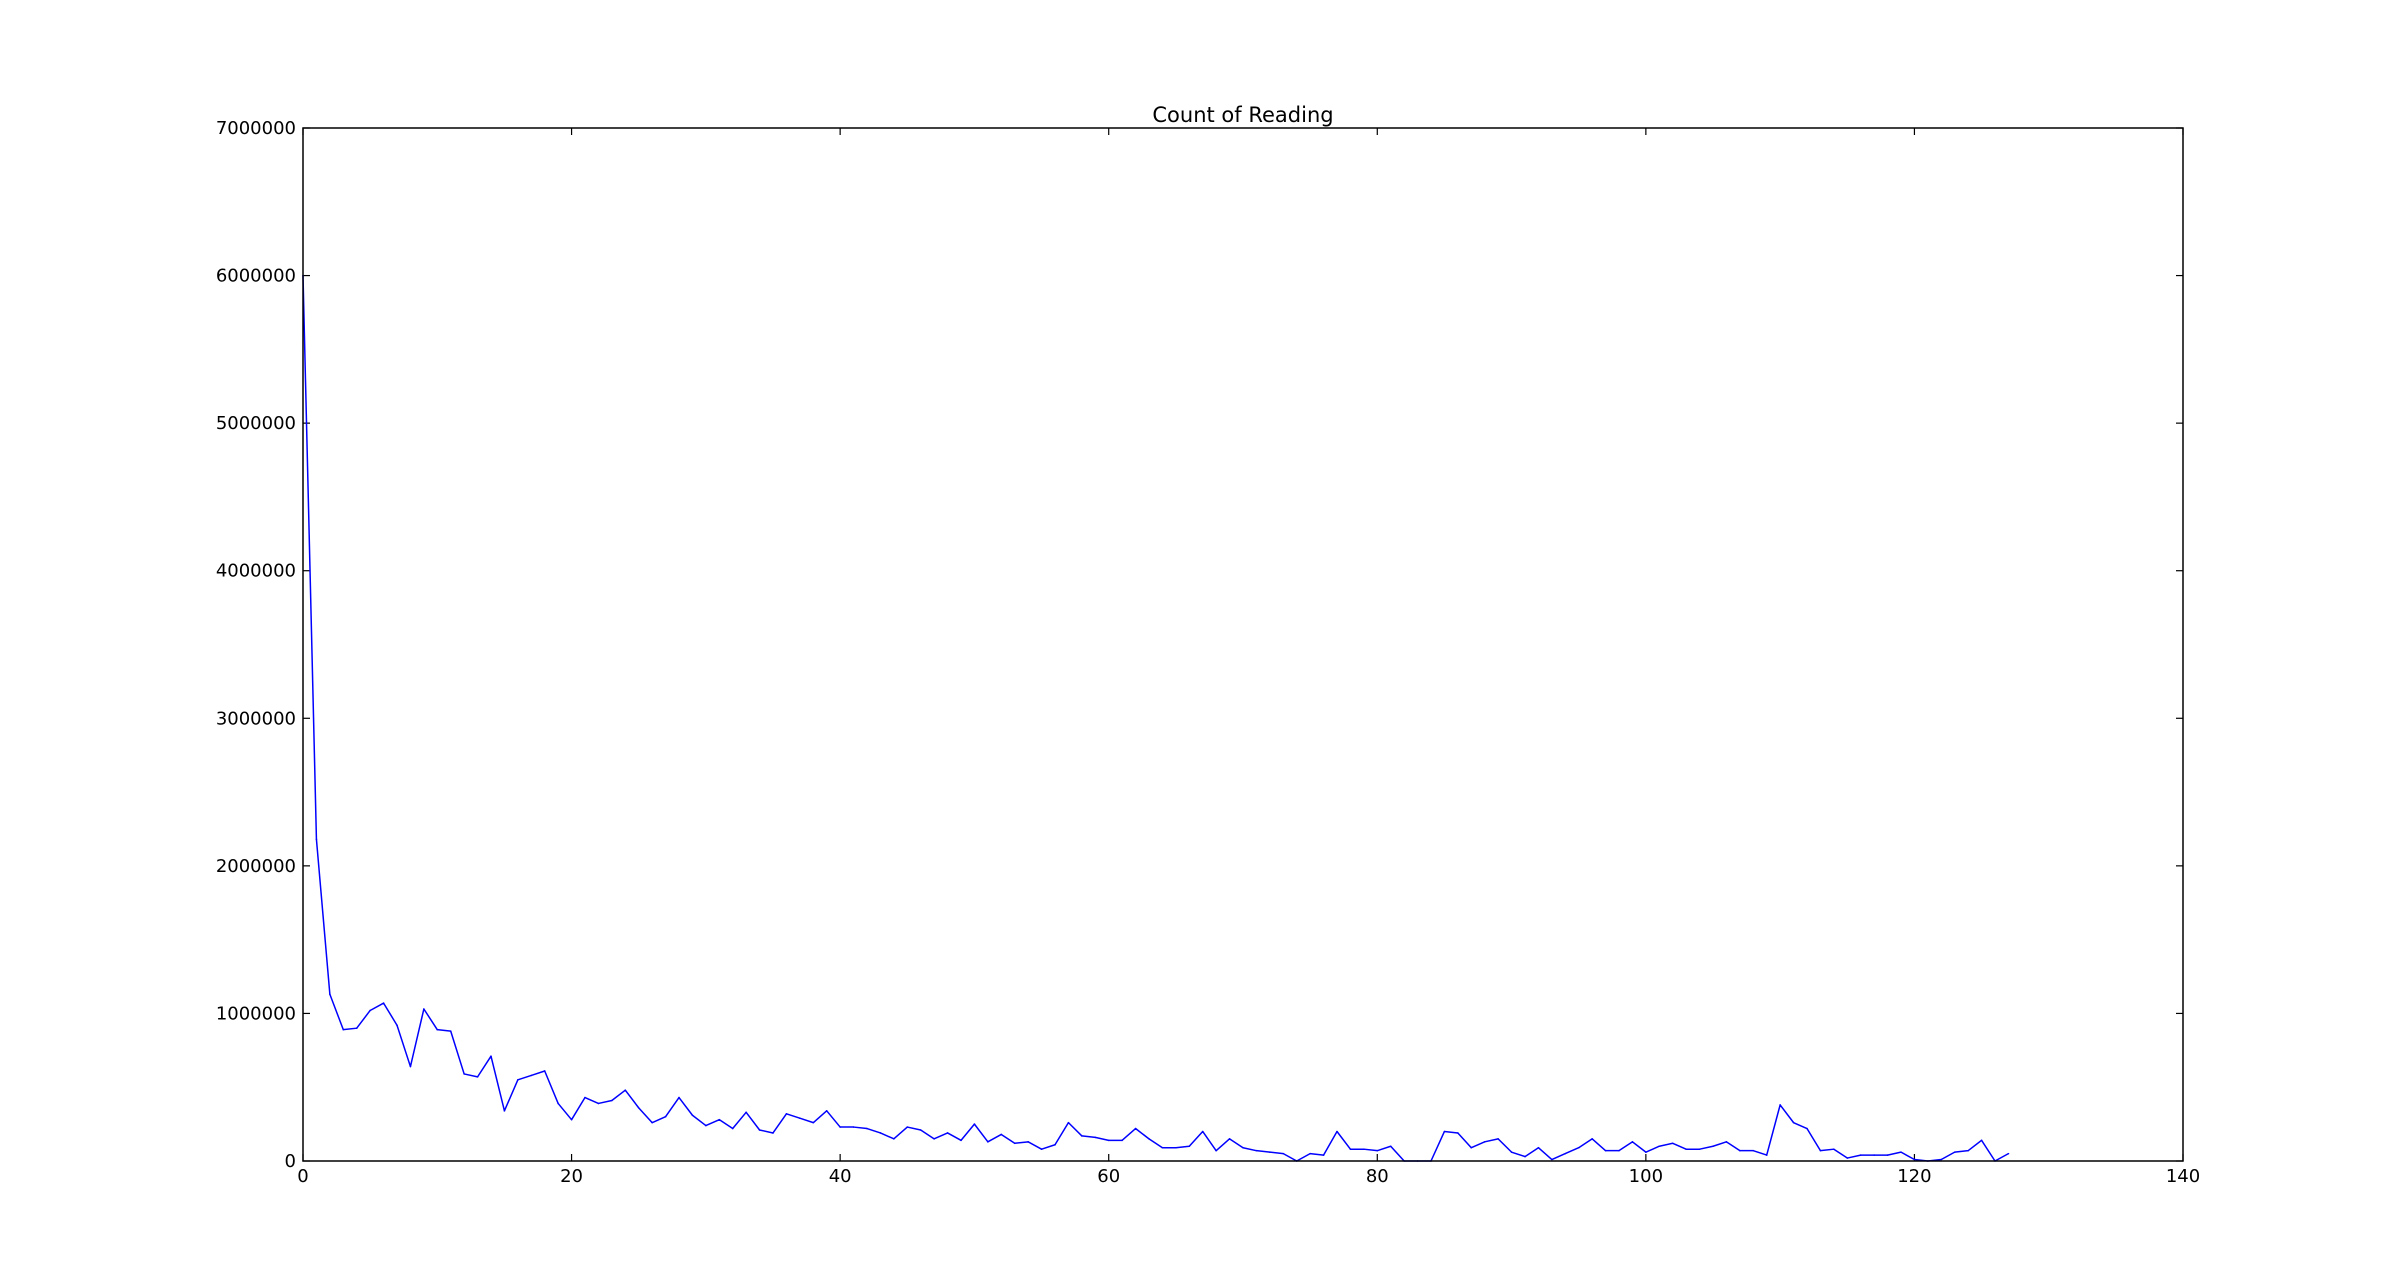  Describe the element at coordinates (256, 128) in the screenshot. I see `y-tick-label: 7000000` at that location.